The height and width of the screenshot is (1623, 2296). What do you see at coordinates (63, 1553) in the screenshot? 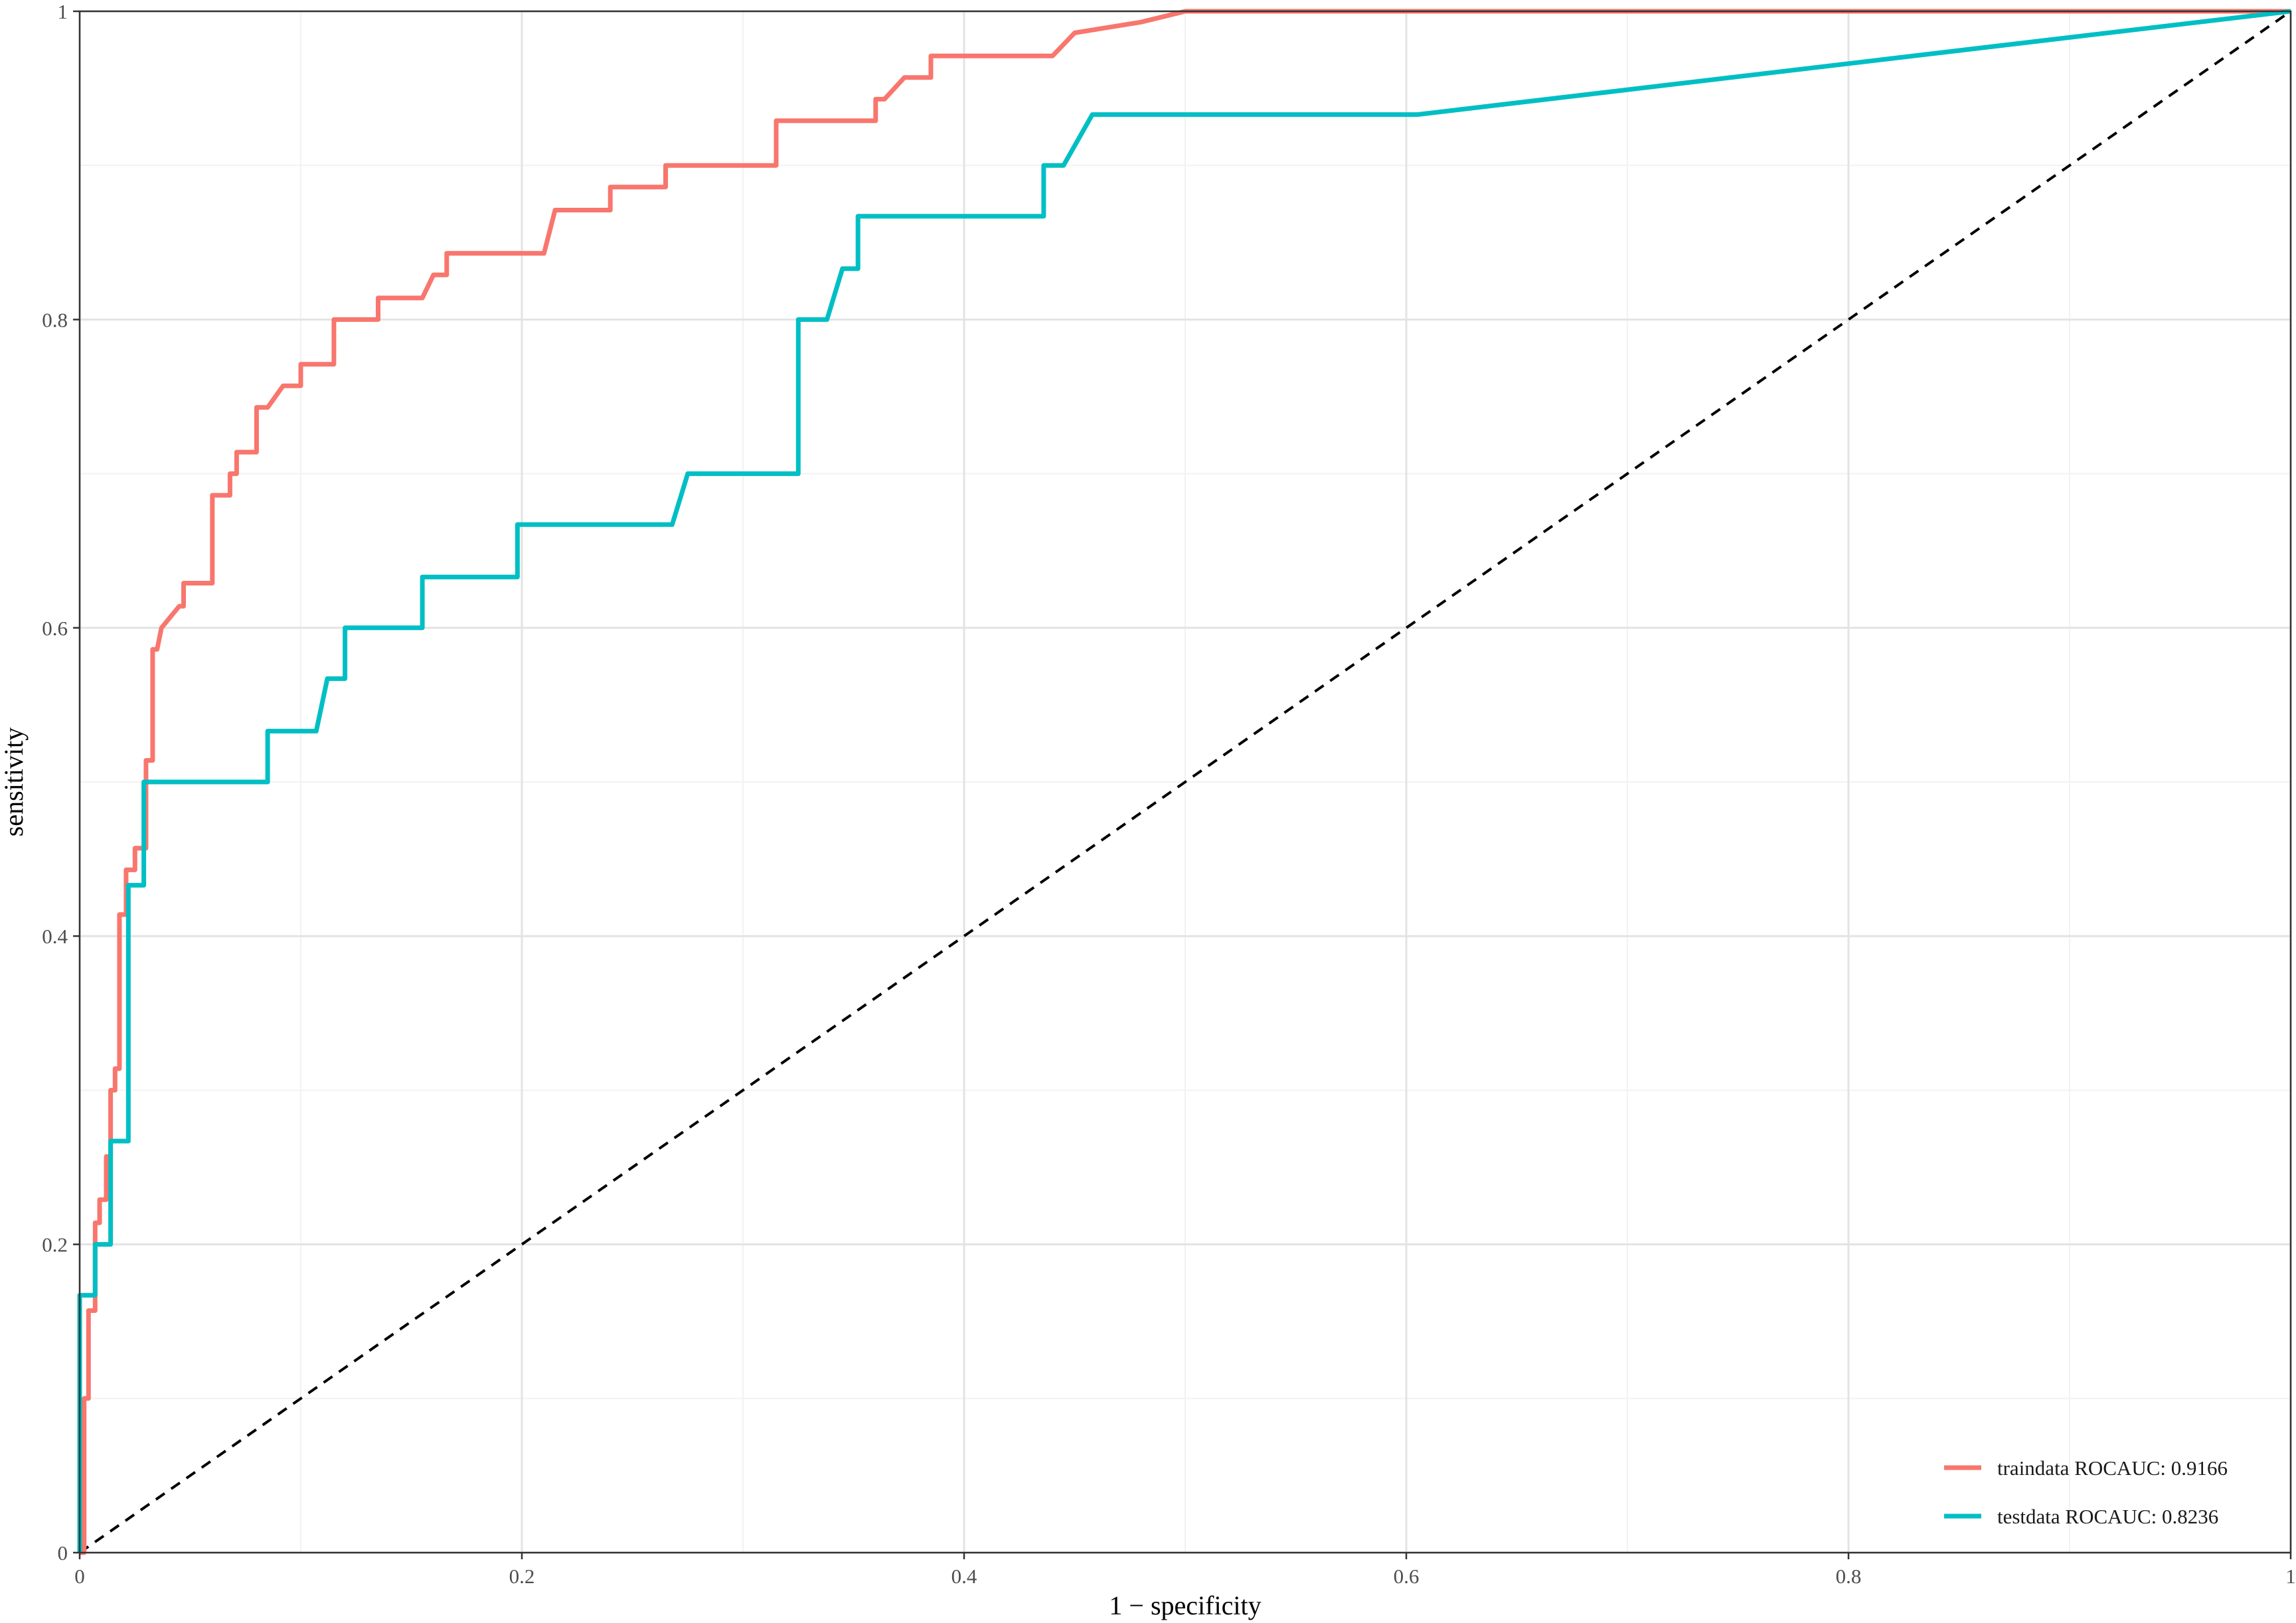
I see `y-tick-label-0: 0` at bounding box center [63, 1553].